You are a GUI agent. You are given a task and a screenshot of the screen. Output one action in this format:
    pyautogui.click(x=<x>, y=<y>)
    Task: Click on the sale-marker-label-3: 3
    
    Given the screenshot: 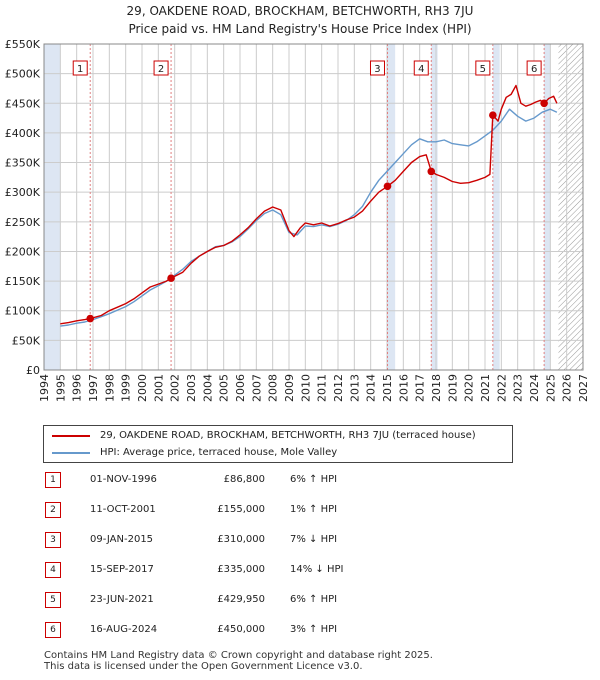 What is the action you would take?
    pyautogui.click(x=377, y=69)
    